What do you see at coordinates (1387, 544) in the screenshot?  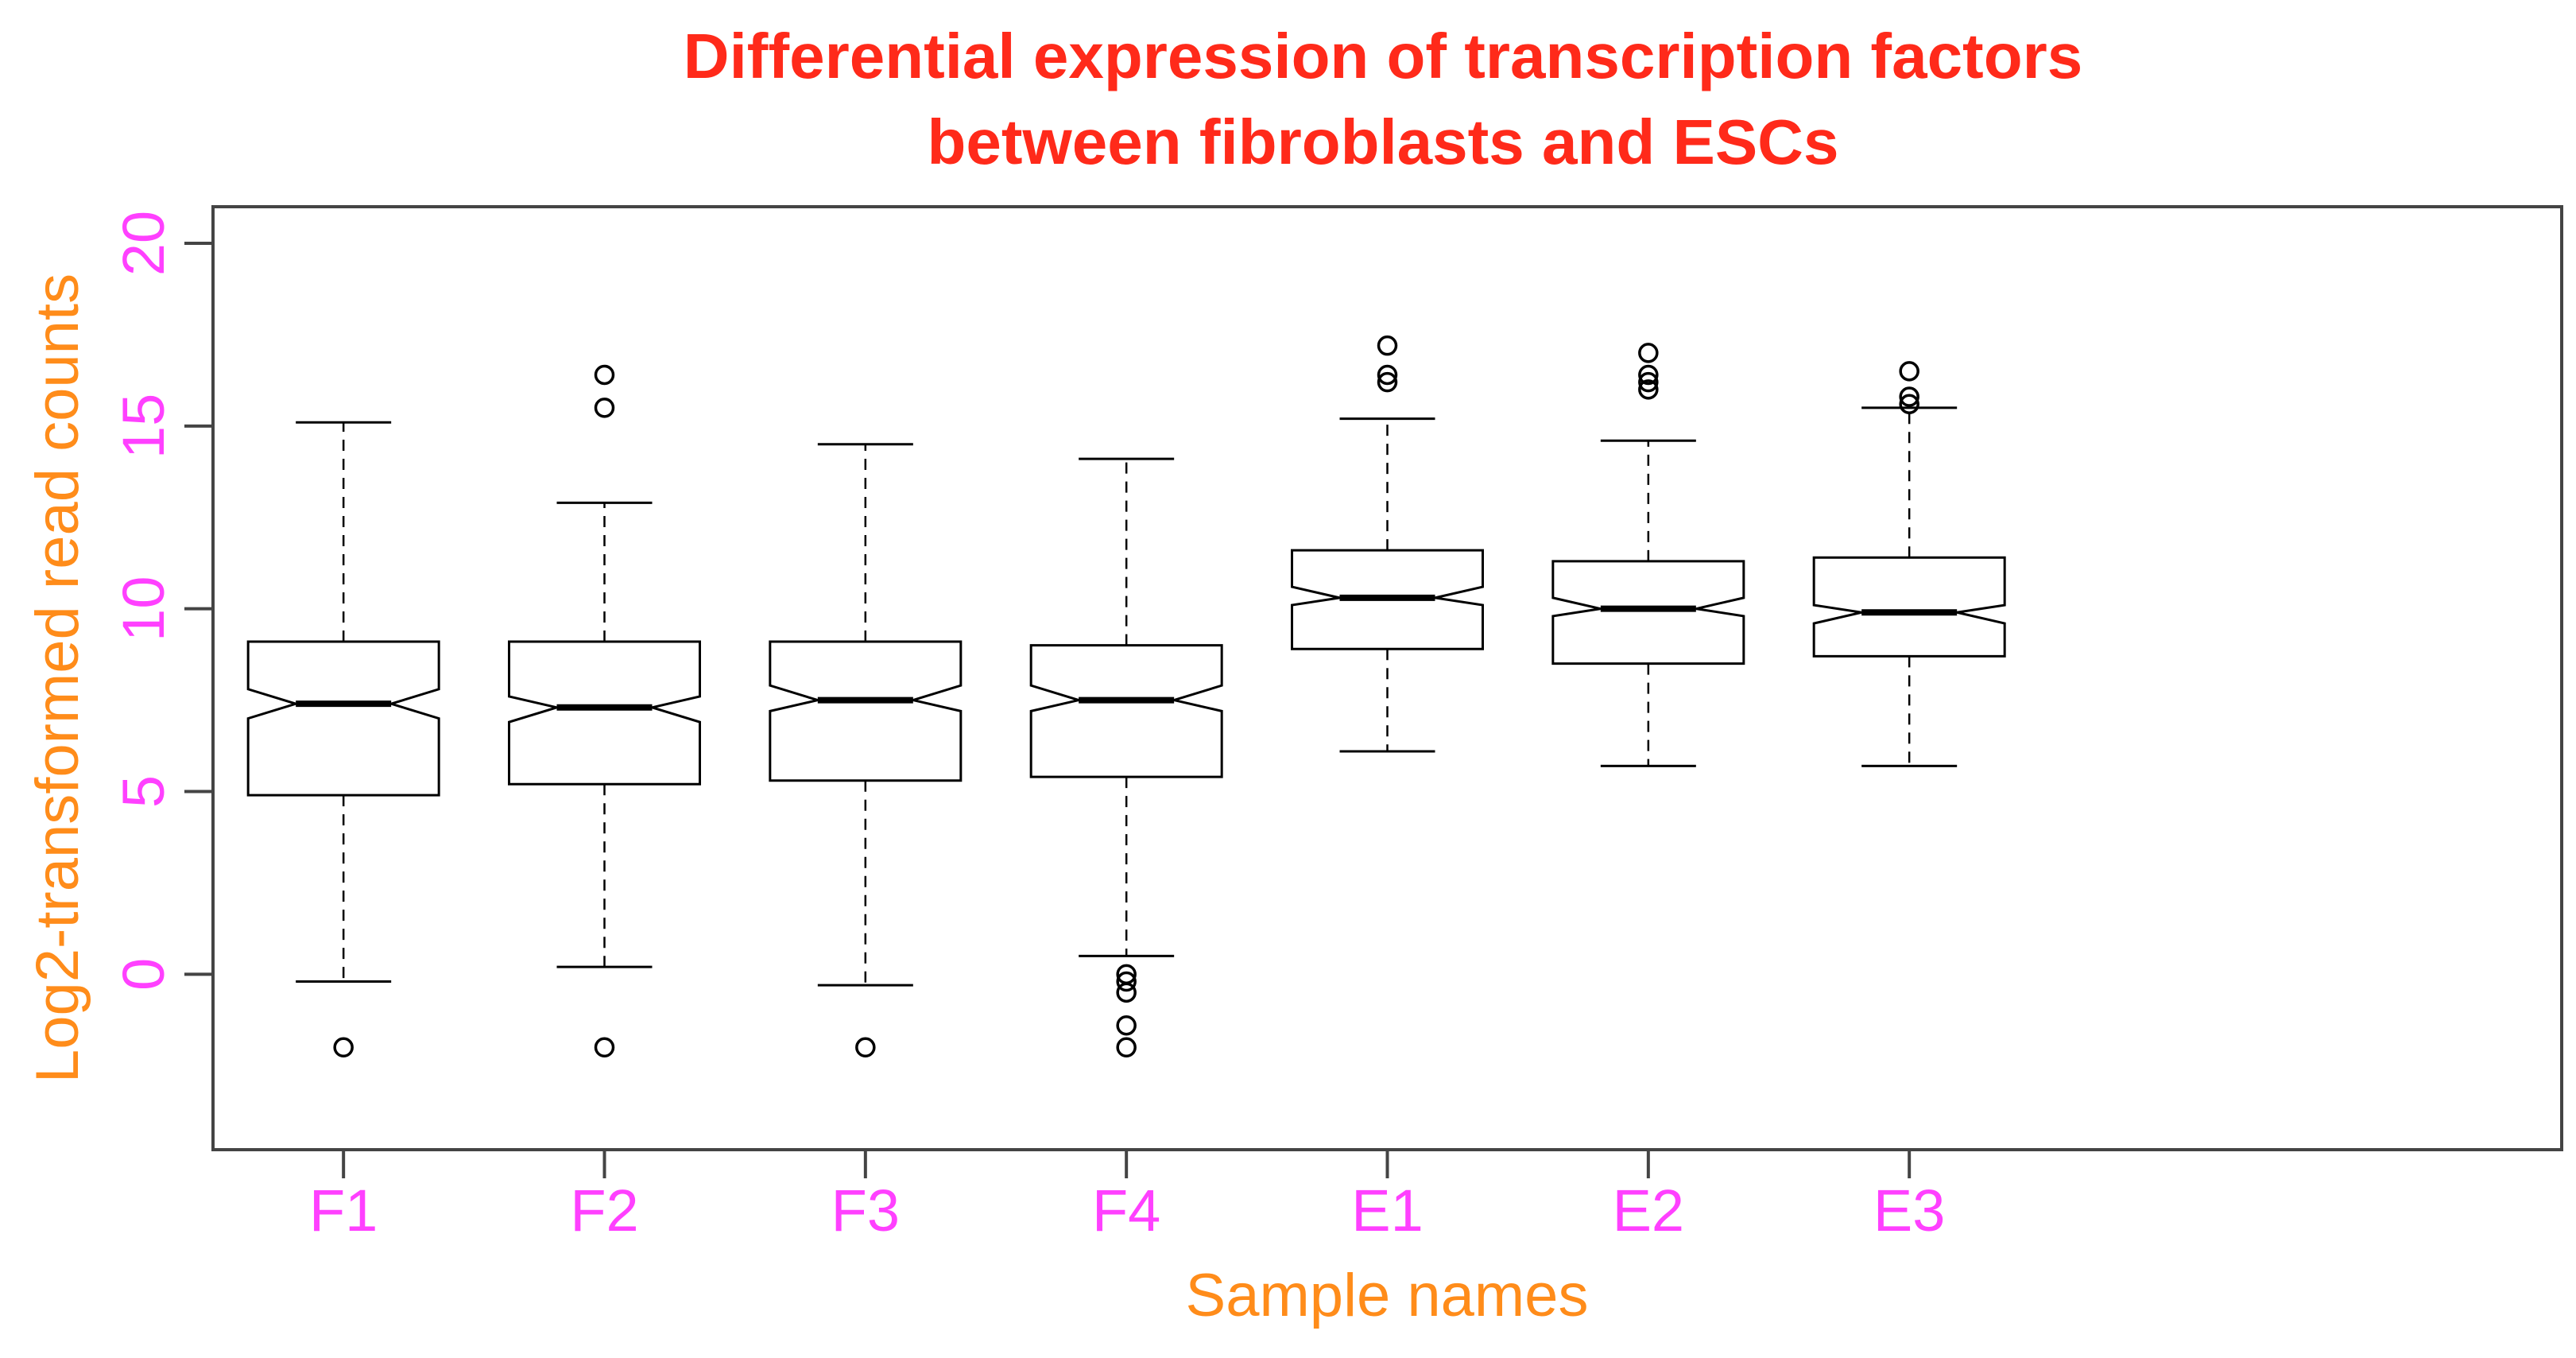 I see `box-E1` at bounding box center [1387, 544].